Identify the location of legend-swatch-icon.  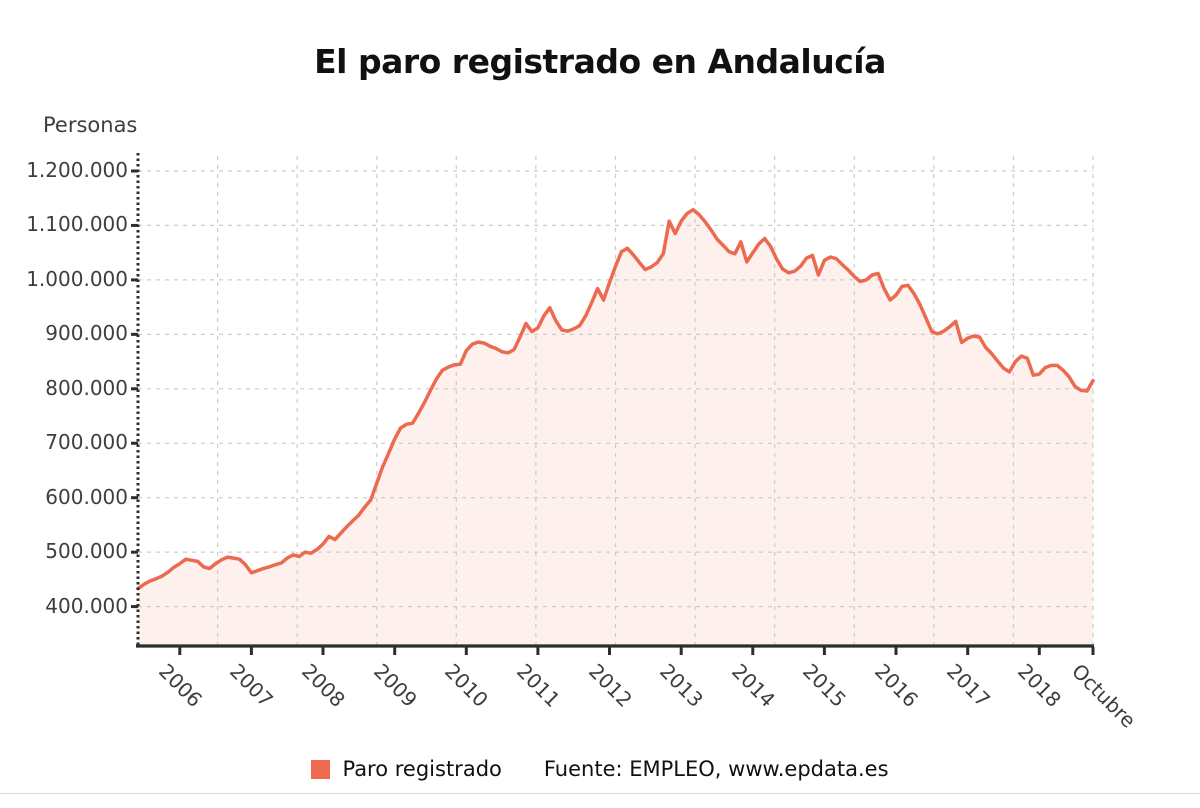
(321, 769).